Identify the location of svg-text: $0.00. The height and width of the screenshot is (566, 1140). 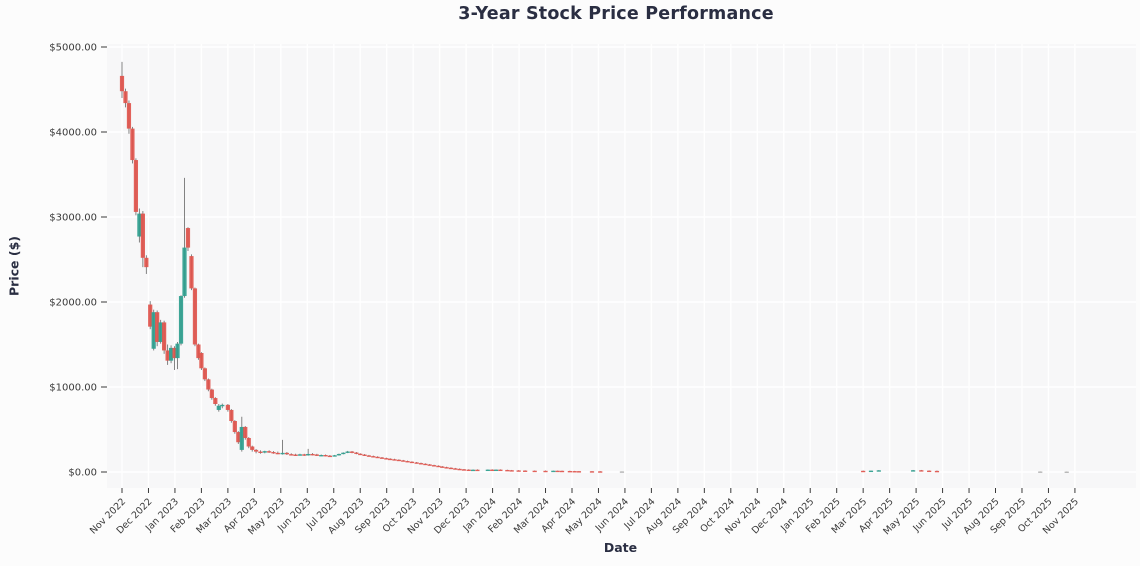
(82, 473).